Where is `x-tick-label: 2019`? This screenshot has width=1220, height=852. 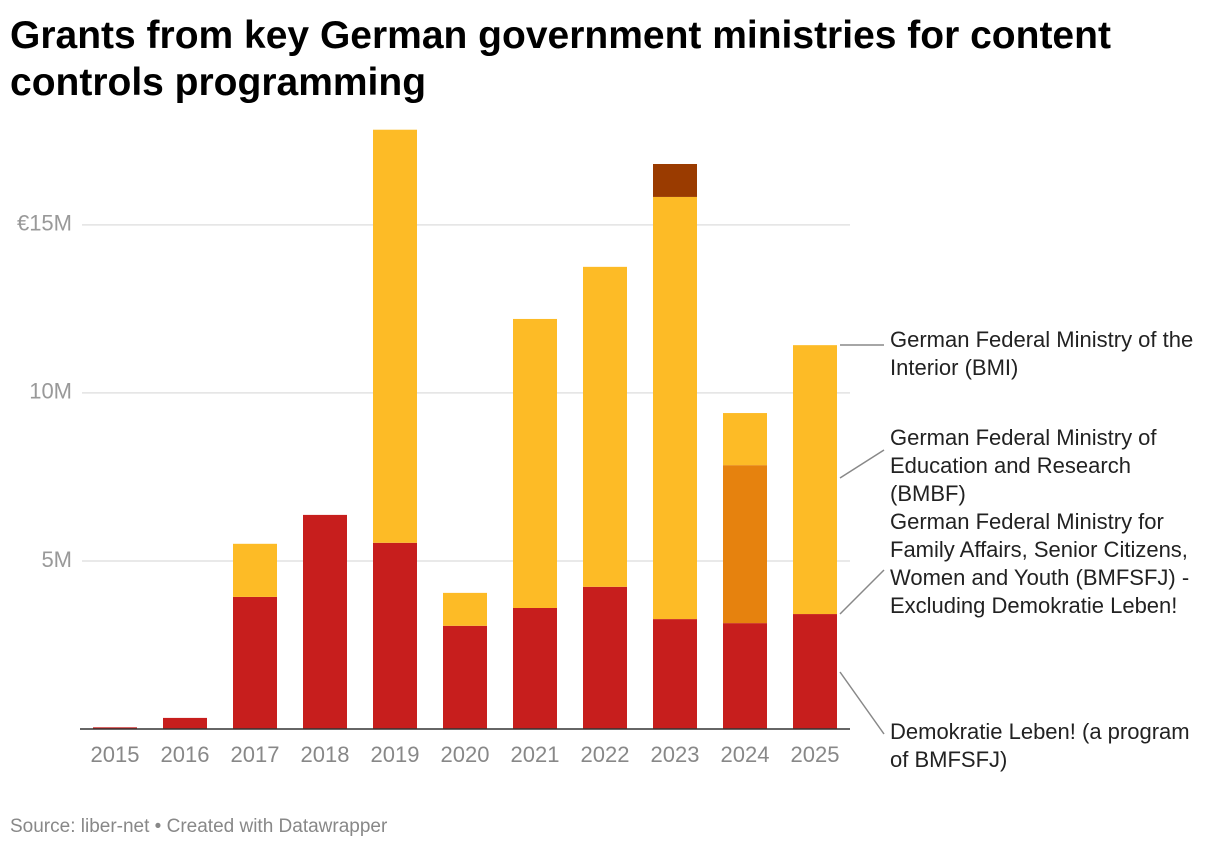 x-tick-label: 2019 is located at coordinates (395, 754).